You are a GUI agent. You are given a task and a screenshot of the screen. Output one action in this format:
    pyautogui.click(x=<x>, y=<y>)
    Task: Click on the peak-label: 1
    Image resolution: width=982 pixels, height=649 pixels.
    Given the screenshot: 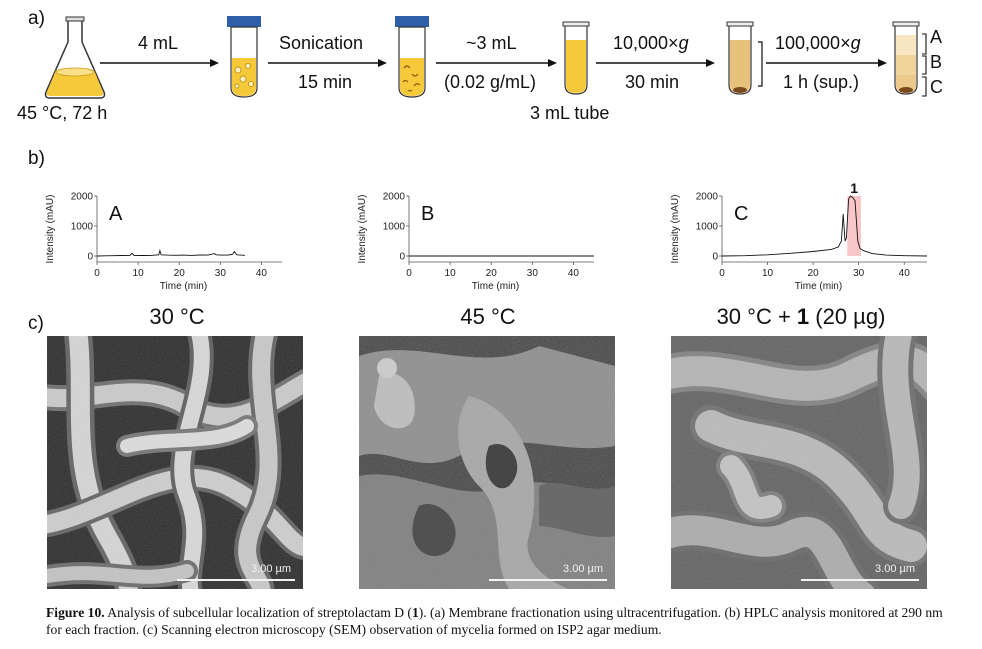 What is the action you would take?
    pyautogui.click(x=854, y=188)
    